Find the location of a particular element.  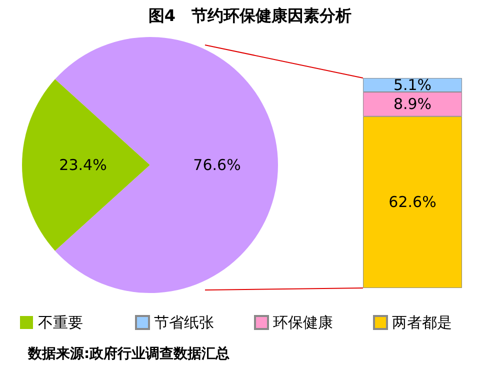

data-label: 5.1% is located at coordinates (412, 85).